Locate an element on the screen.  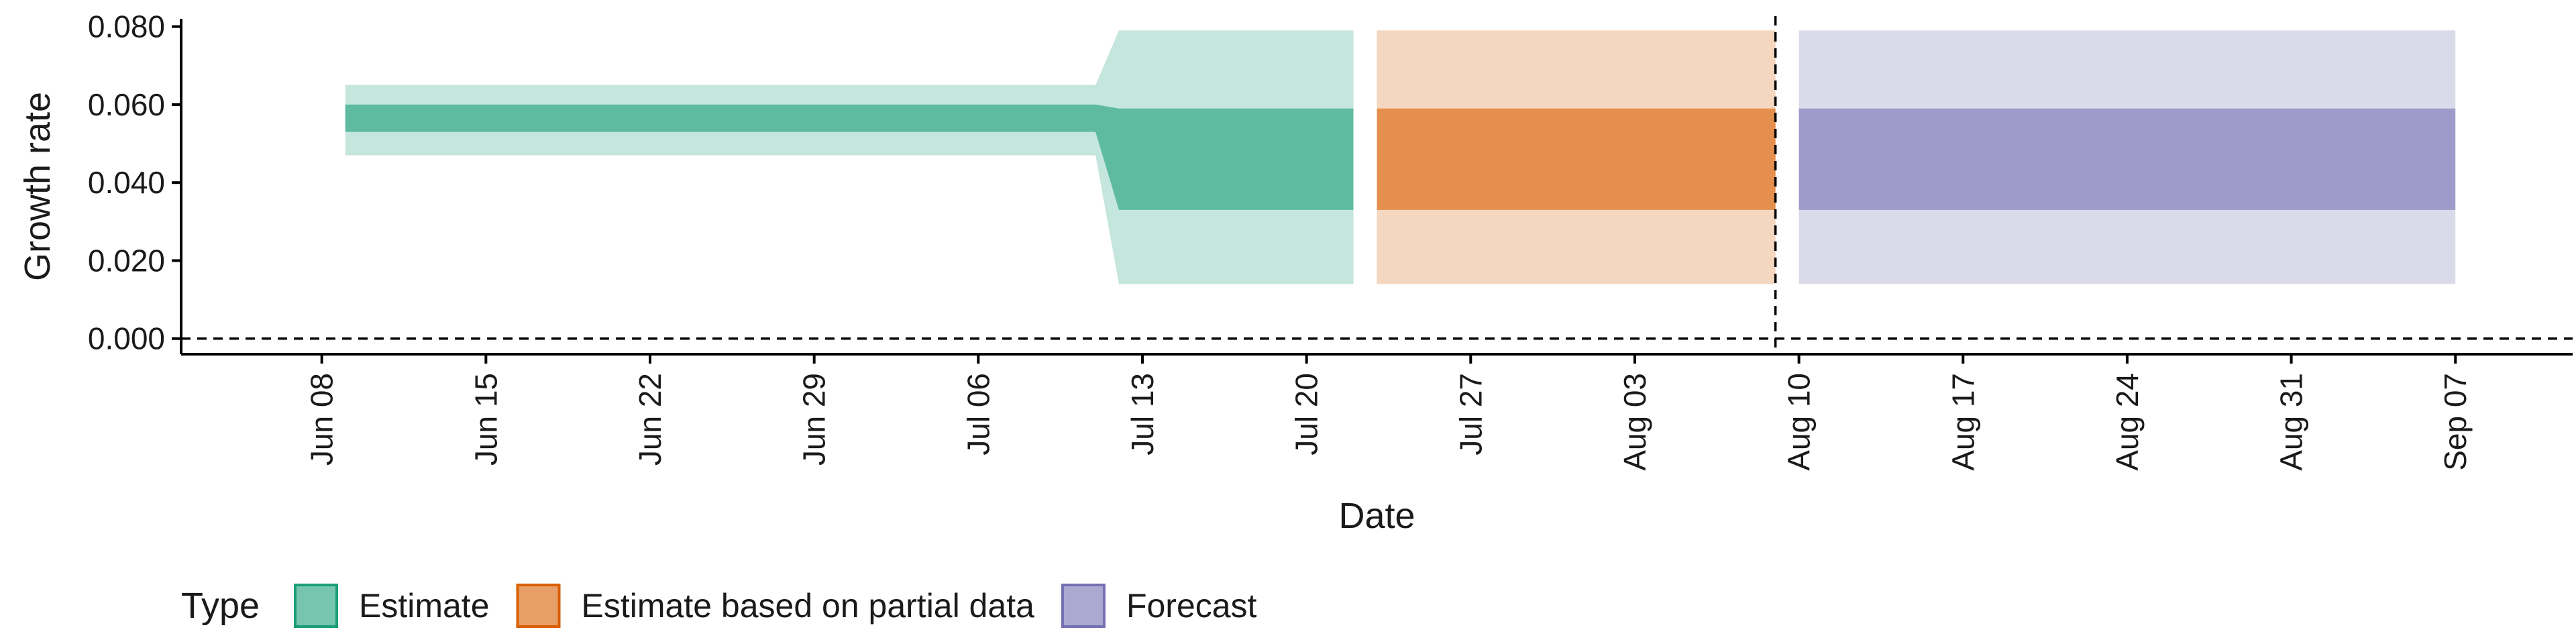
y-tick-label: 0.040 is located at coordinates (126, 182).